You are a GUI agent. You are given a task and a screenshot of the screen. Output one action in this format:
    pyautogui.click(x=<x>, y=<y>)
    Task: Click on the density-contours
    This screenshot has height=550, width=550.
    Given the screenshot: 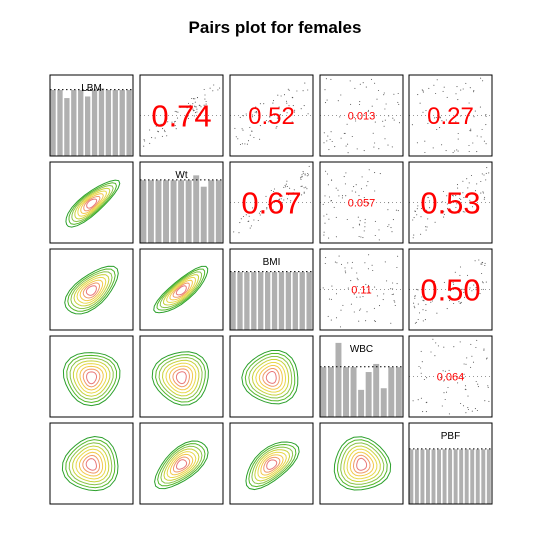 What is the action you would take?
    pyautogui.click(x=181, y=465)
    